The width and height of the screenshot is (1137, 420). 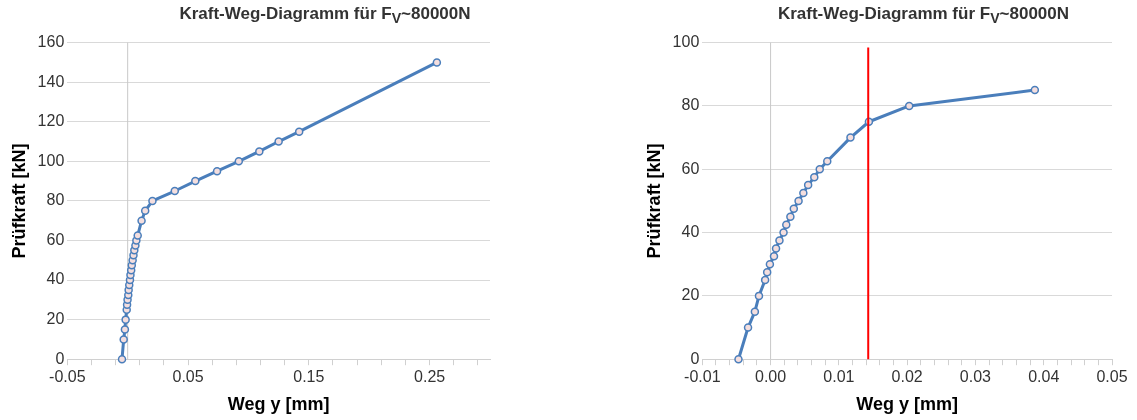 What do you see at coordinates (430, 377) in the screenshot?
I see `x-tick-label: 0.25` at bounding box center [430, 377].